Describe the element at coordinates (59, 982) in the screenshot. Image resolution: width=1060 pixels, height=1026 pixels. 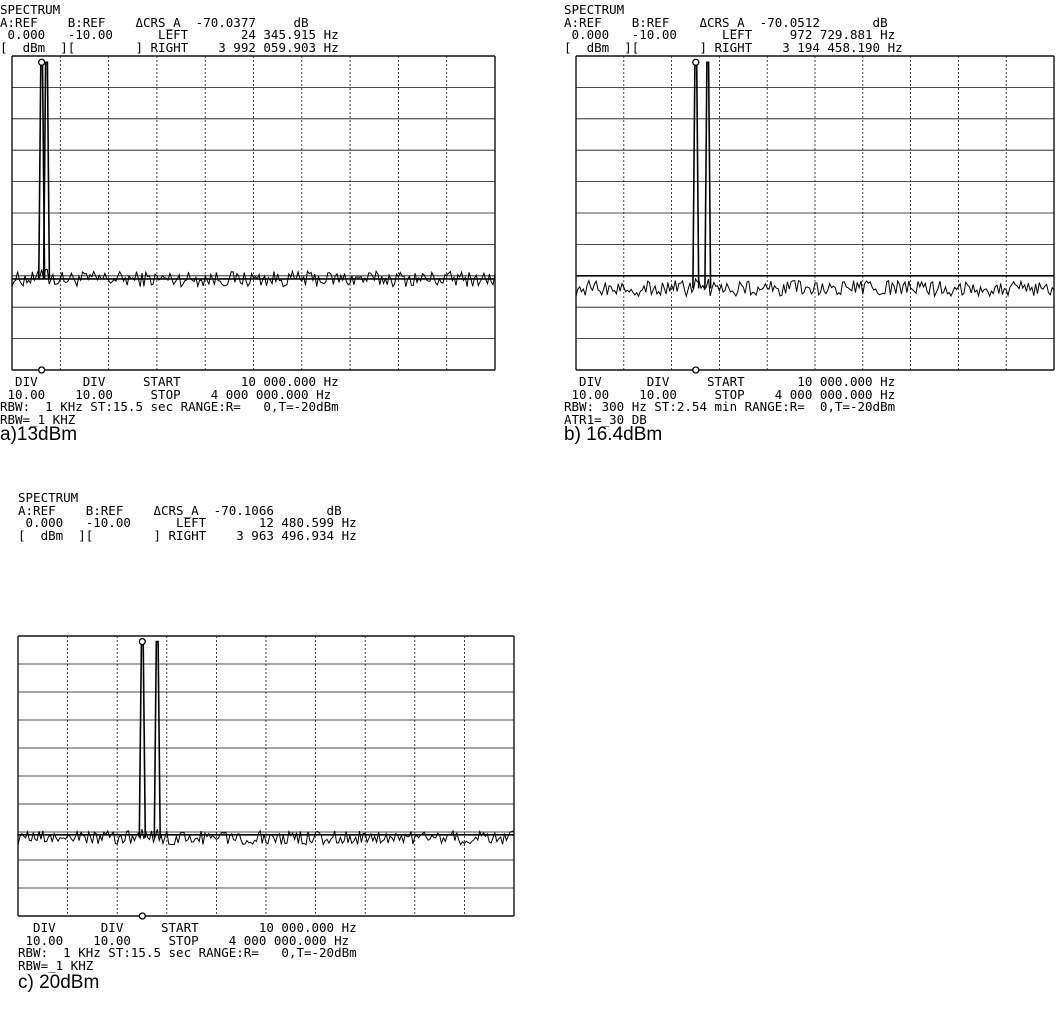
I see `panel-caption: c) 20dBm` at that location.